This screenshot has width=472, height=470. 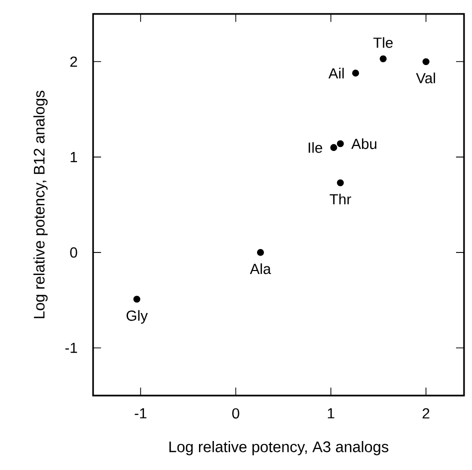 What do you see at coordinates (71, 347) in the screenshot?
I see `y-tick-label: -1` at bounding box center [71, 347].